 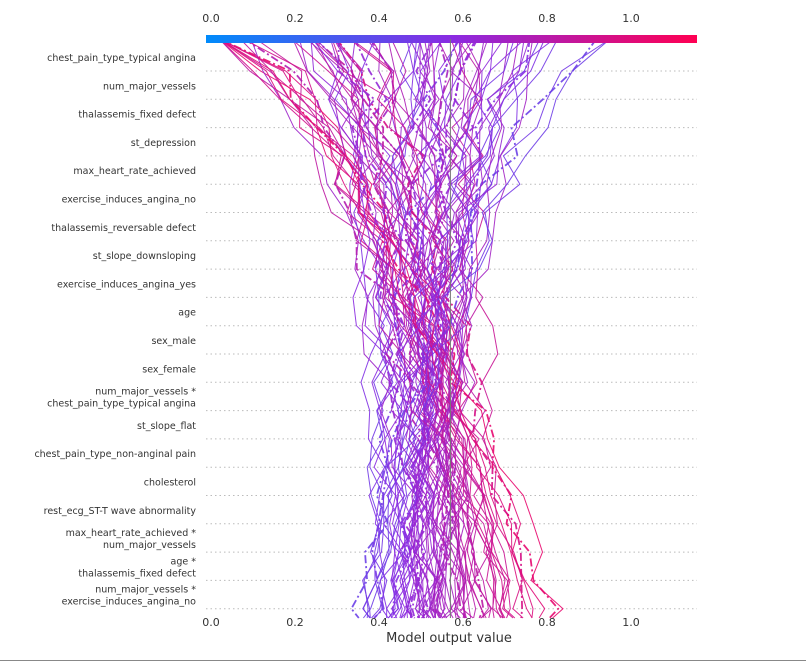 I want to click on bottom-tick-label: 0.6, so click(x=463, y=622).